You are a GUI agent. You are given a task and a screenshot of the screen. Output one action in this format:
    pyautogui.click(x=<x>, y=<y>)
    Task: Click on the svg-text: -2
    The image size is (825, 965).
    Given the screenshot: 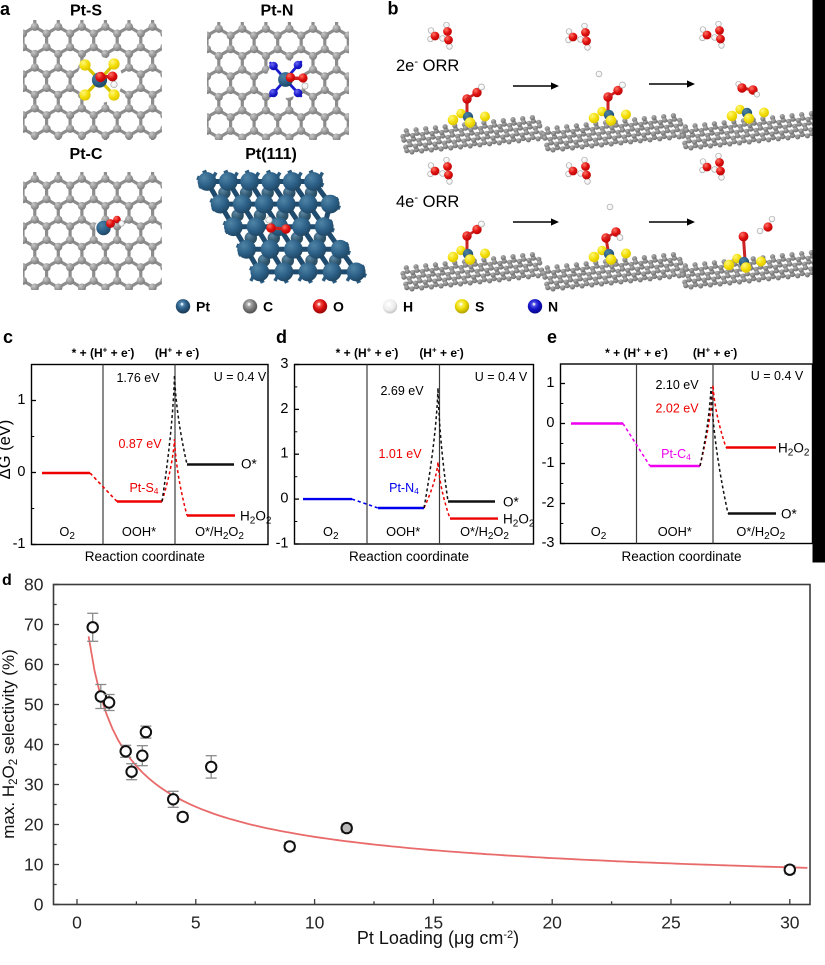 What is the action you would take?
    pyautogui.click(x=548, y=503)
    